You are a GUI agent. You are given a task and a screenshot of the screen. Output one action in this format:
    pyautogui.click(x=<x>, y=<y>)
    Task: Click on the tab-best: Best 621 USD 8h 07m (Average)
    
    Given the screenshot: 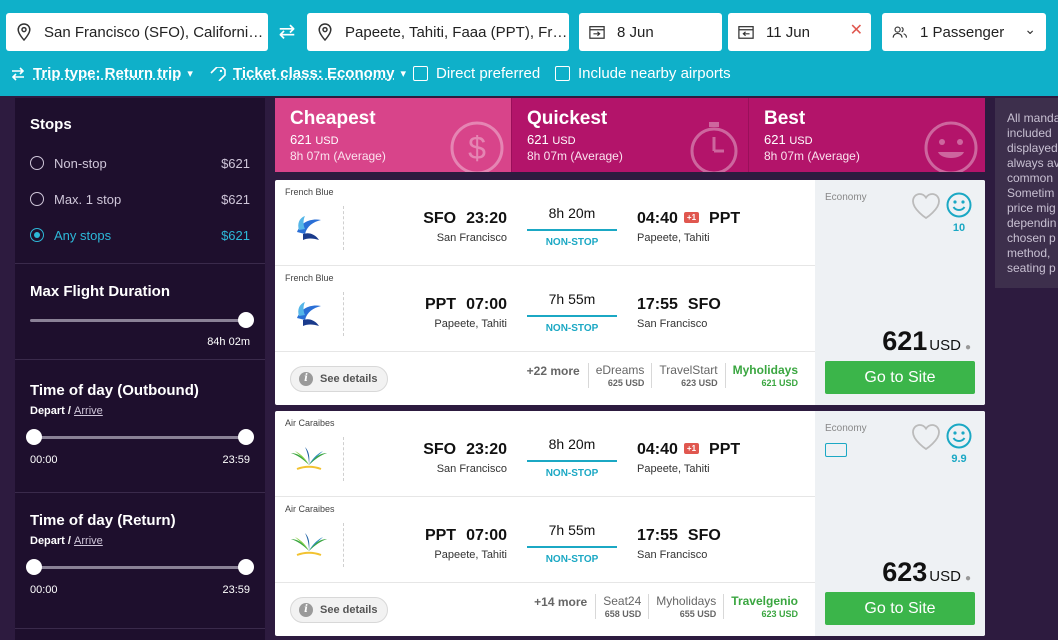 What is the action you would take?
    pyautogui.click(x=866, y=135)
    